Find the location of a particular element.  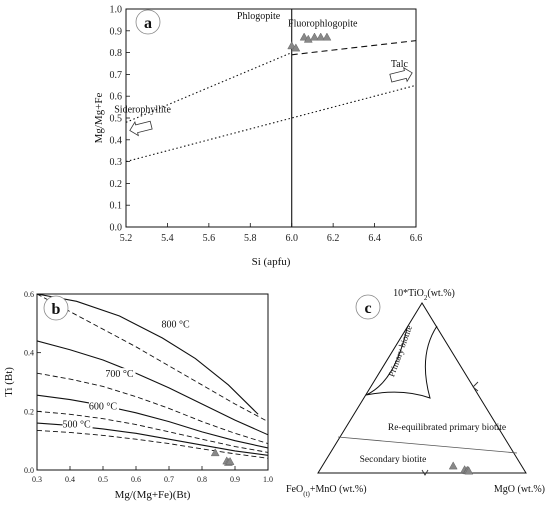

x-tick-label-a: 5.8 is located at coordinates (250, 238).